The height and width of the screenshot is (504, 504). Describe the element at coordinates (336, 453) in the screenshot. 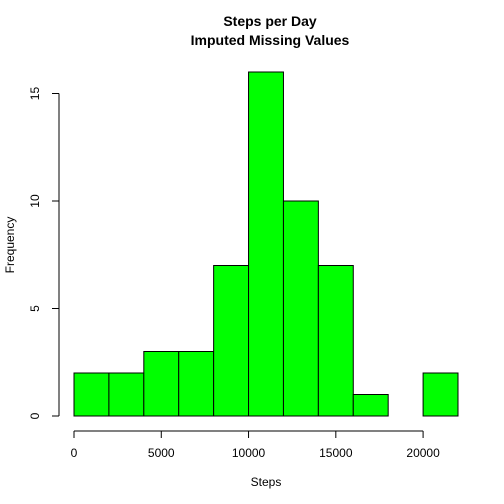

I see `x-tick-label: 15000` at that location.